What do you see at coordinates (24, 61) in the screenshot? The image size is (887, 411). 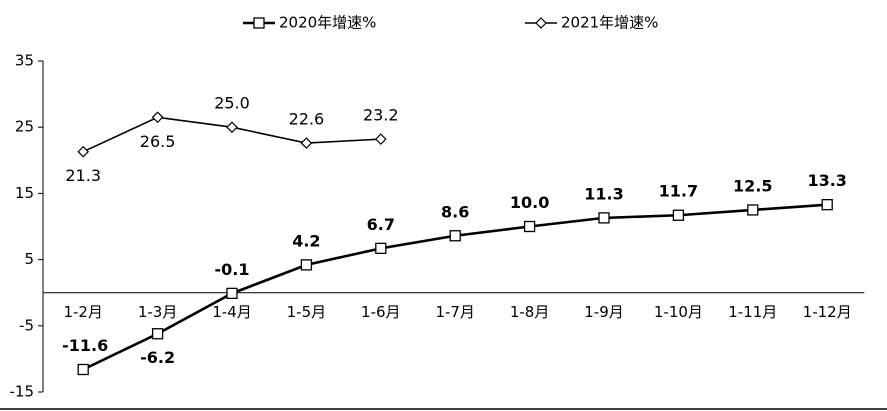 I see `y-tick-label: 35` at bounding box center [24, 61].